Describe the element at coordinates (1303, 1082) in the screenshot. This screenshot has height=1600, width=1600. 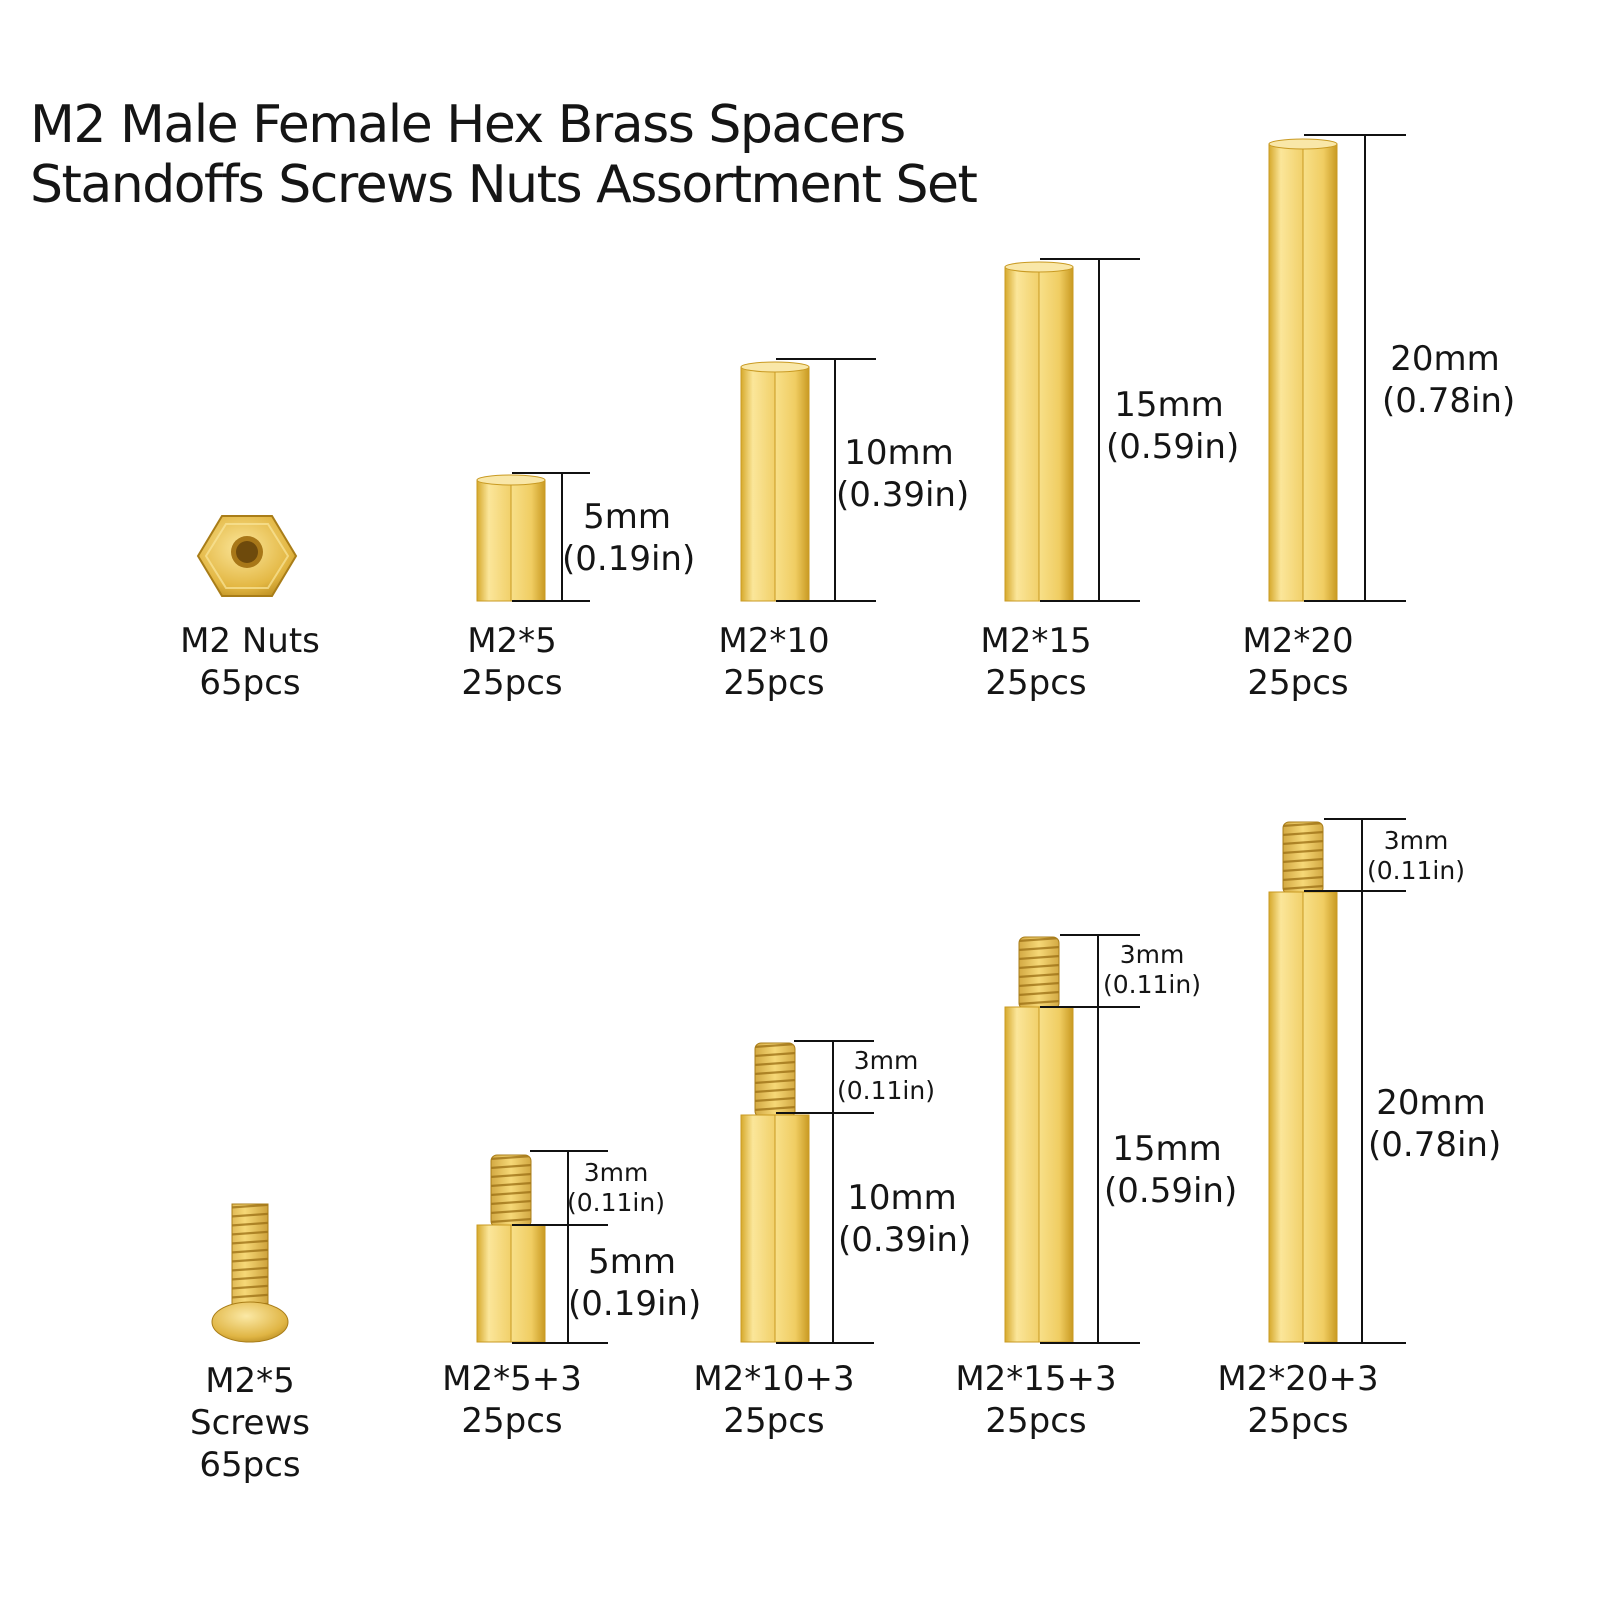
I see `standoff-m2x20plus3-image` at that location.